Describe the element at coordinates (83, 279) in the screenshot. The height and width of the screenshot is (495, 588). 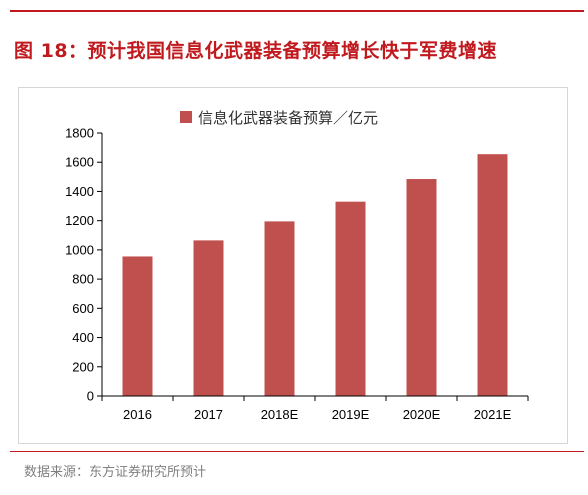
I see `y-tick-label: 800` at that location.